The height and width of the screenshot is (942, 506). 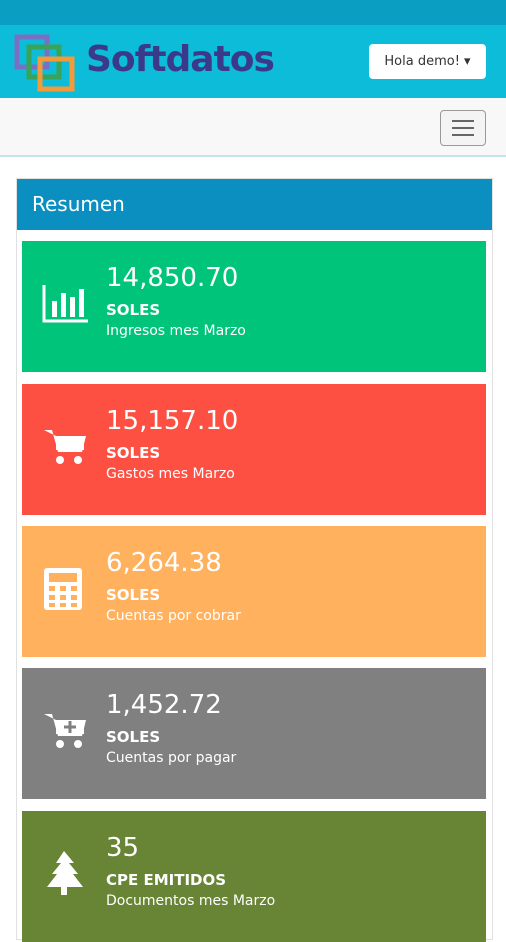 What do you see at coordinates (254, 876) in the screenshot?
I see `summary-card: 35 CPE EMITIDOS Documentos mes Marzo` at bounding box center [254, 876].